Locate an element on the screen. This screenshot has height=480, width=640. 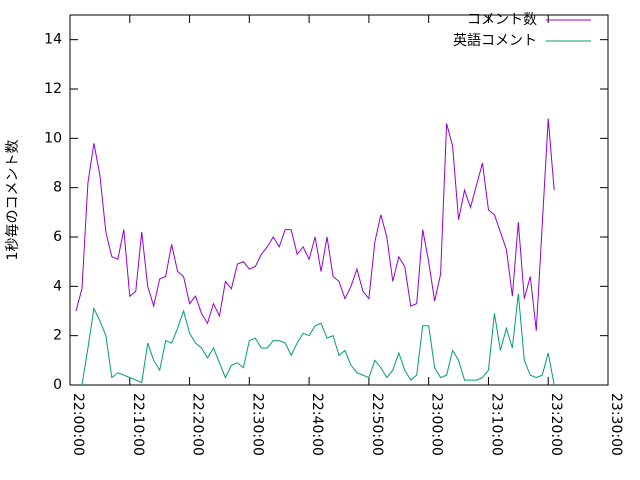
series-line is located at coordinates (318, 339).